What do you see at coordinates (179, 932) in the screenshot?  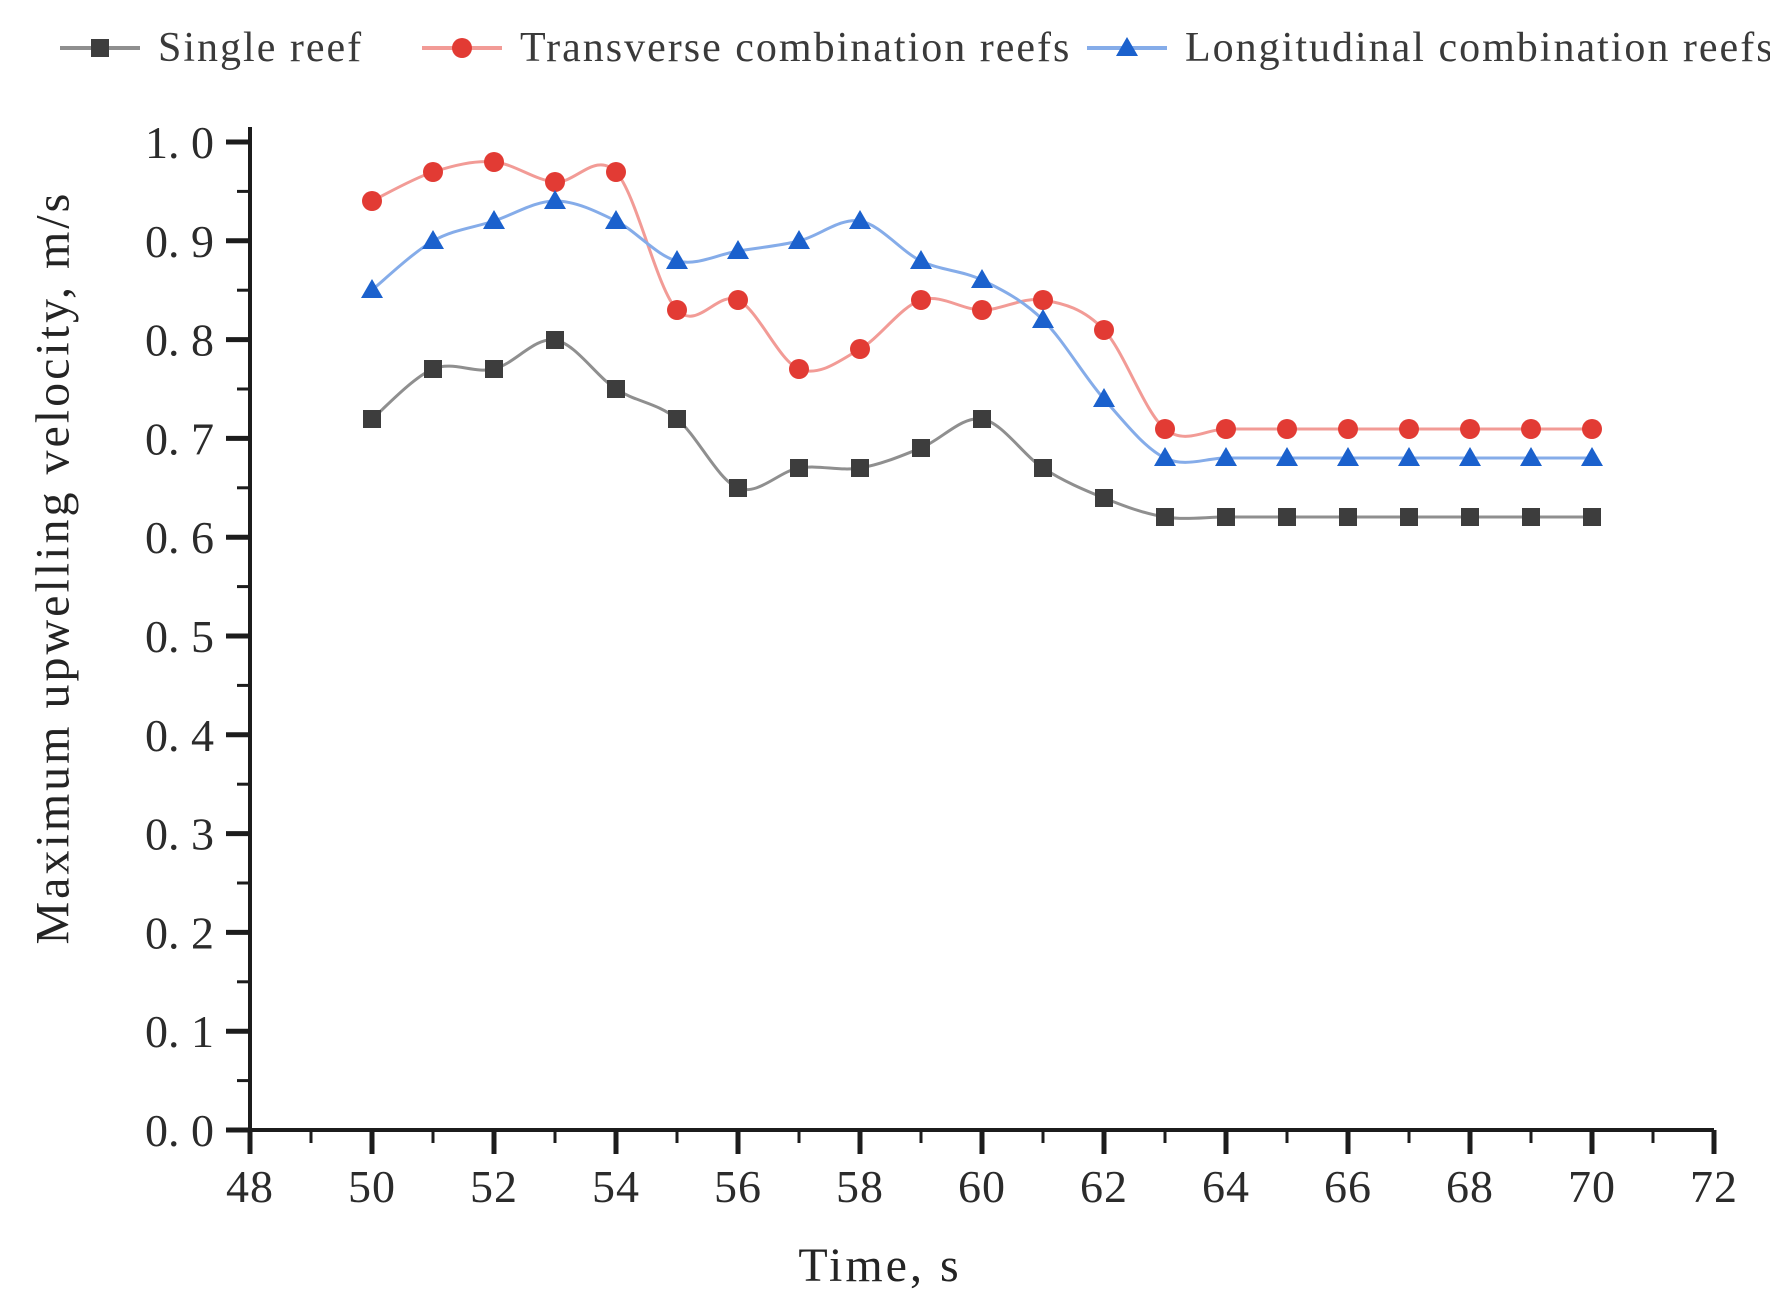 I see `svg-text: 0. 2` at bounding box center [179, 932].